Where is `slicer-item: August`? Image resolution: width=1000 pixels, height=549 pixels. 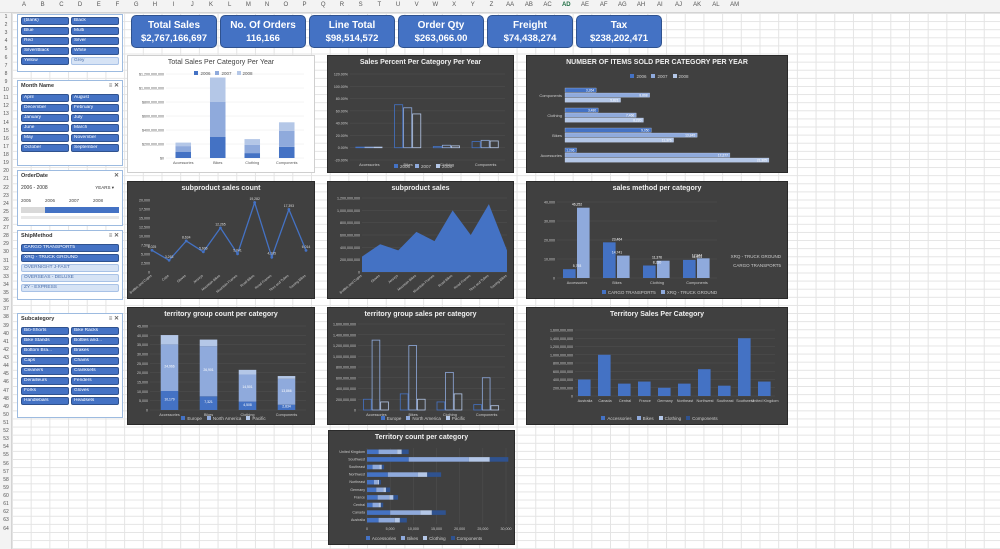
slicer-item: August is located at coordinates (95, 98).